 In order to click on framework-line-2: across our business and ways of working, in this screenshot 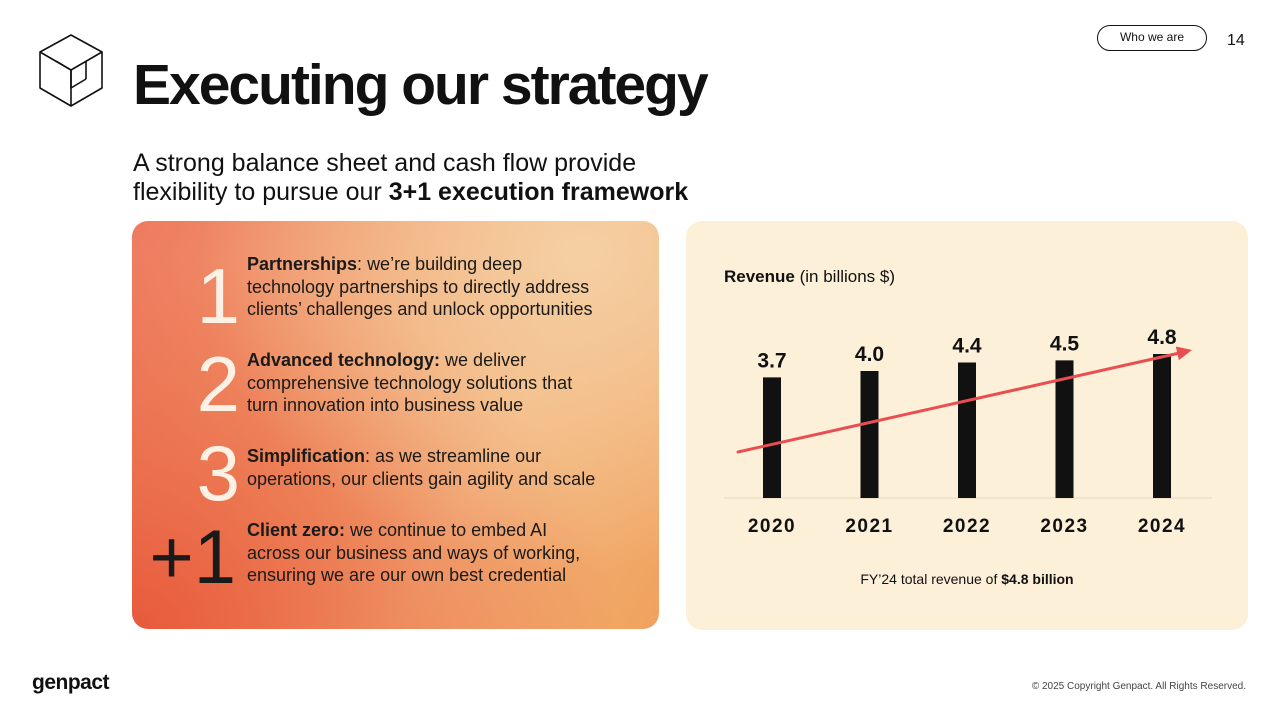, I will do `click(414, 552)`.